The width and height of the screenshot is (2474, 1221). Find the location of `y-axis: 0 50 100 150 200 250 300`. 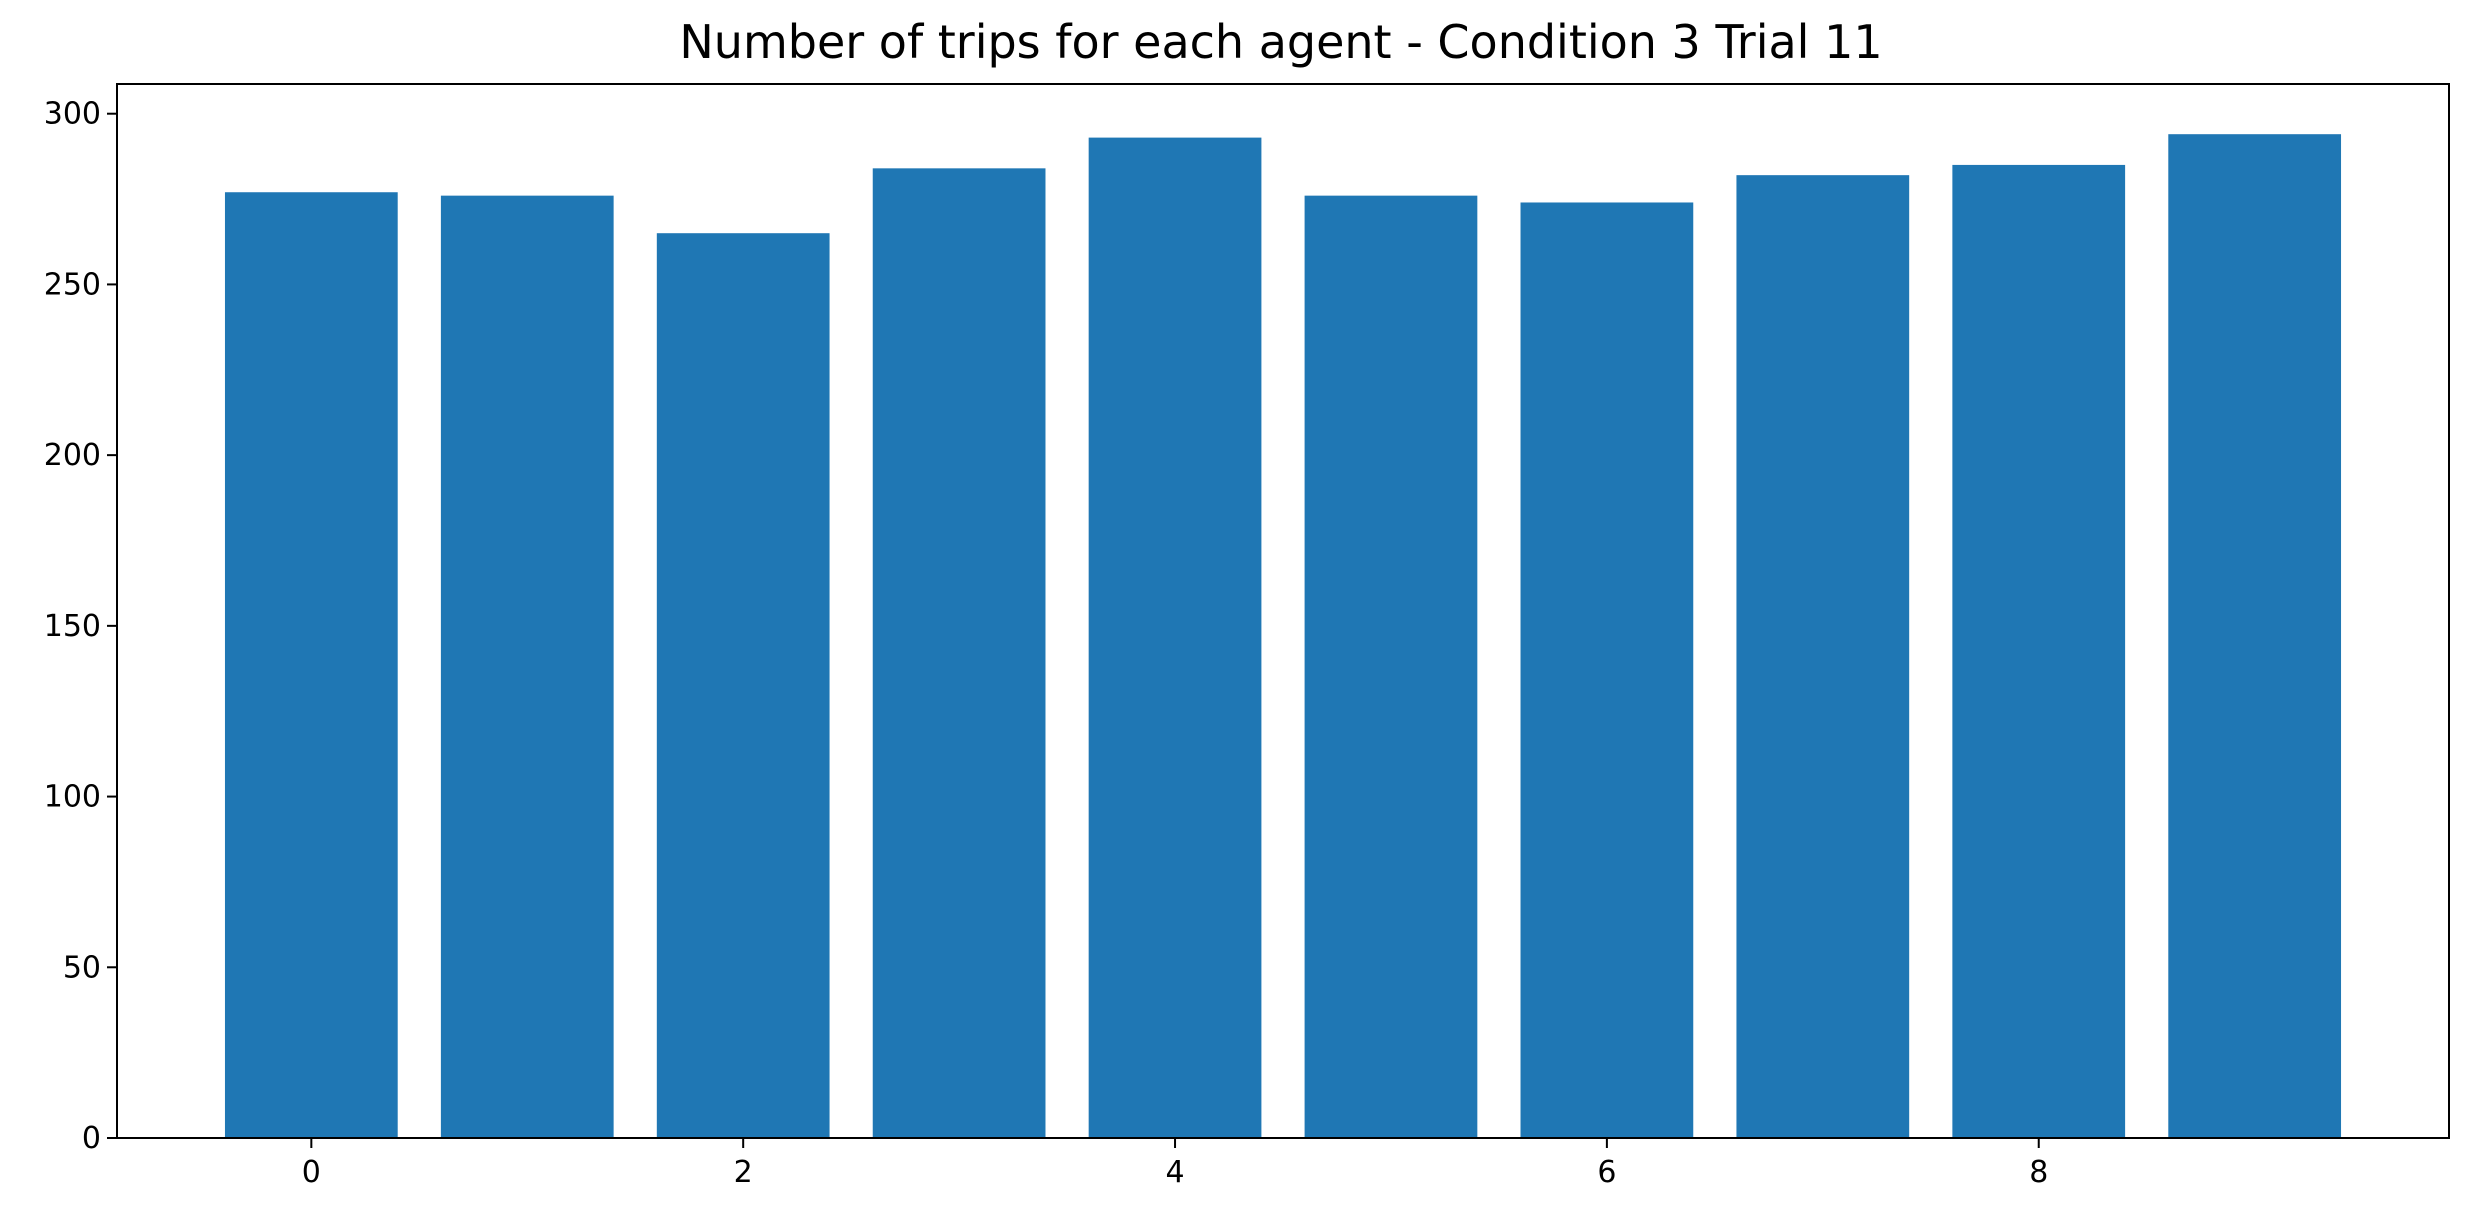

y-axis: 0 50 100 150 200 250 300 is located at coordinates (80, 626).